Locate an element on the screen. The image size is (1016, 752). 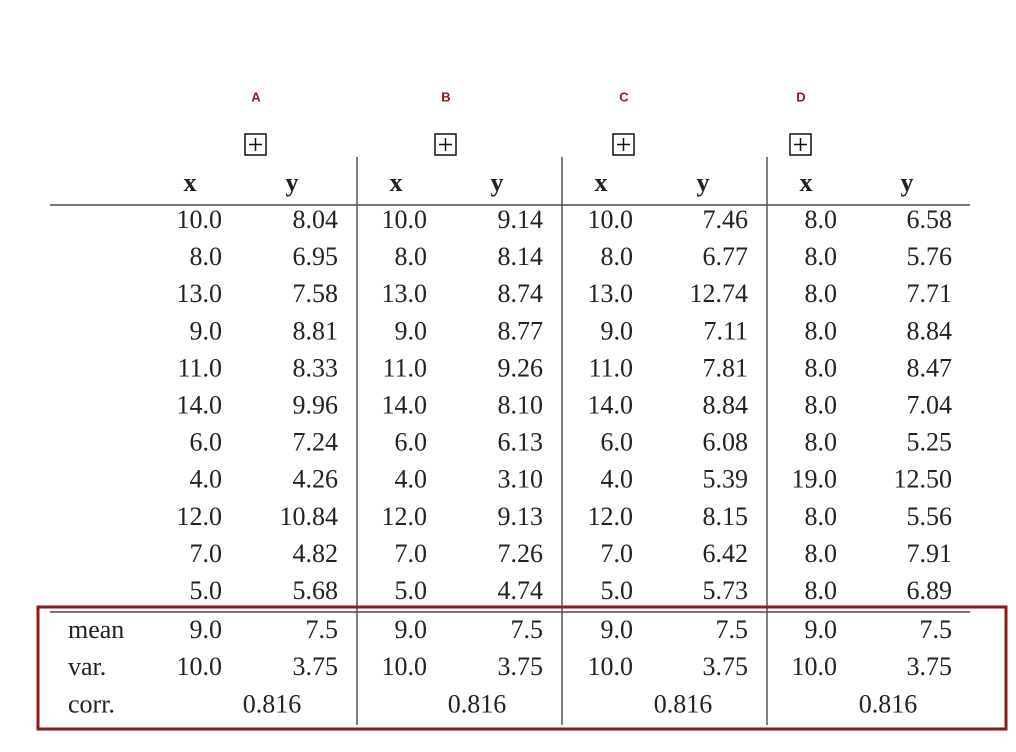
cell: 4.26 is located at coordinates (316, 479).